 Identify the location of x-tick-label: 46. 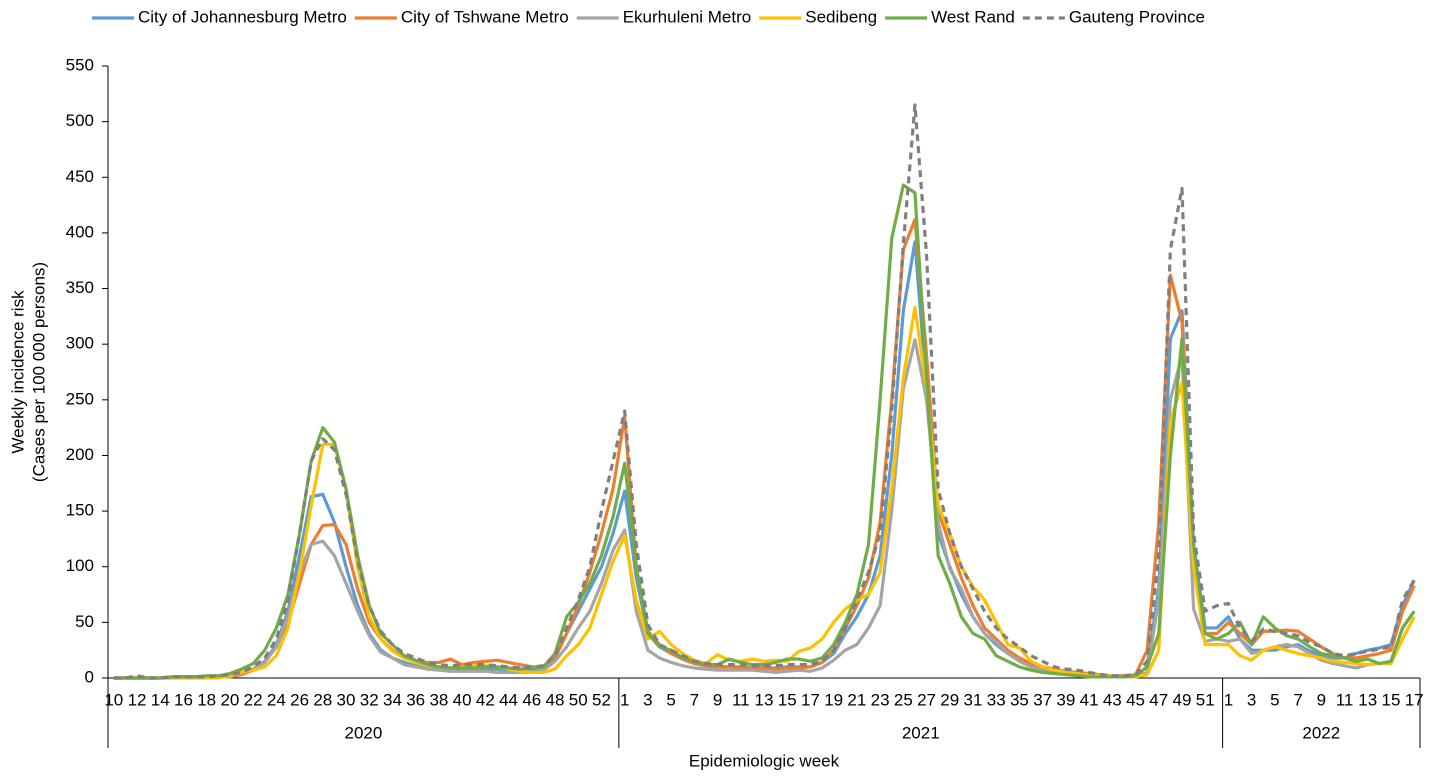
(531, 699).